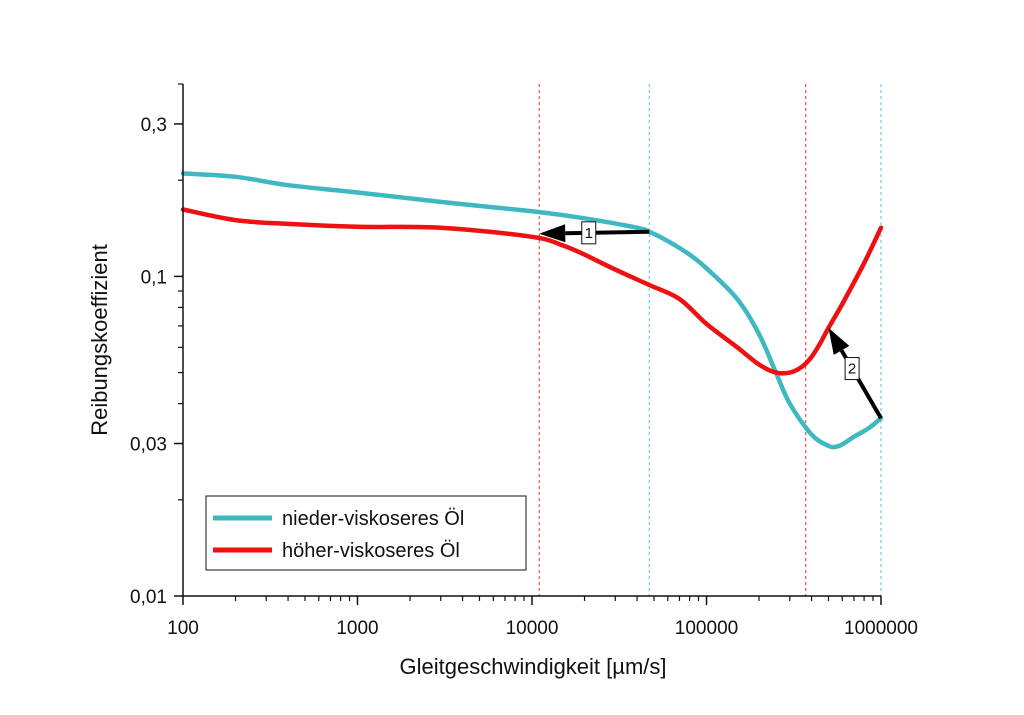  I want to click on legend: nieder-viskoseres Öl höher-viskoseres Öl, so click(366, 533).